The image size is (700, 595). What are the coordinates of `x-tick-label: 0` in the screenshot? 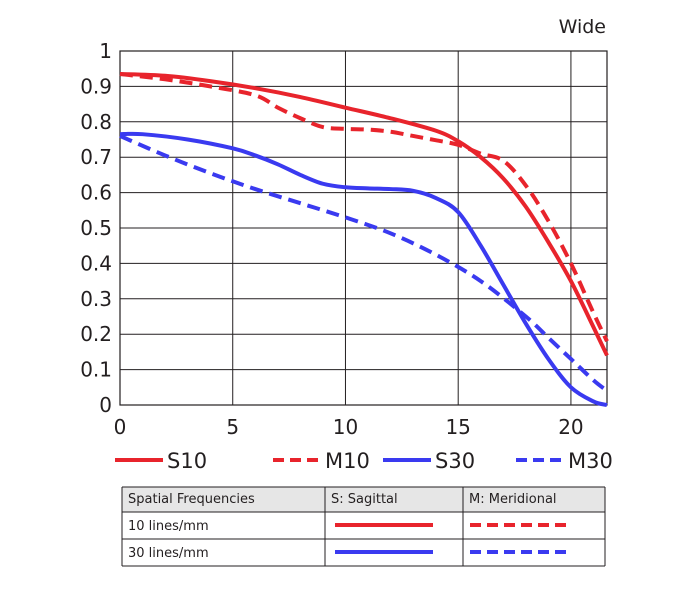 It's located at (120, 427).